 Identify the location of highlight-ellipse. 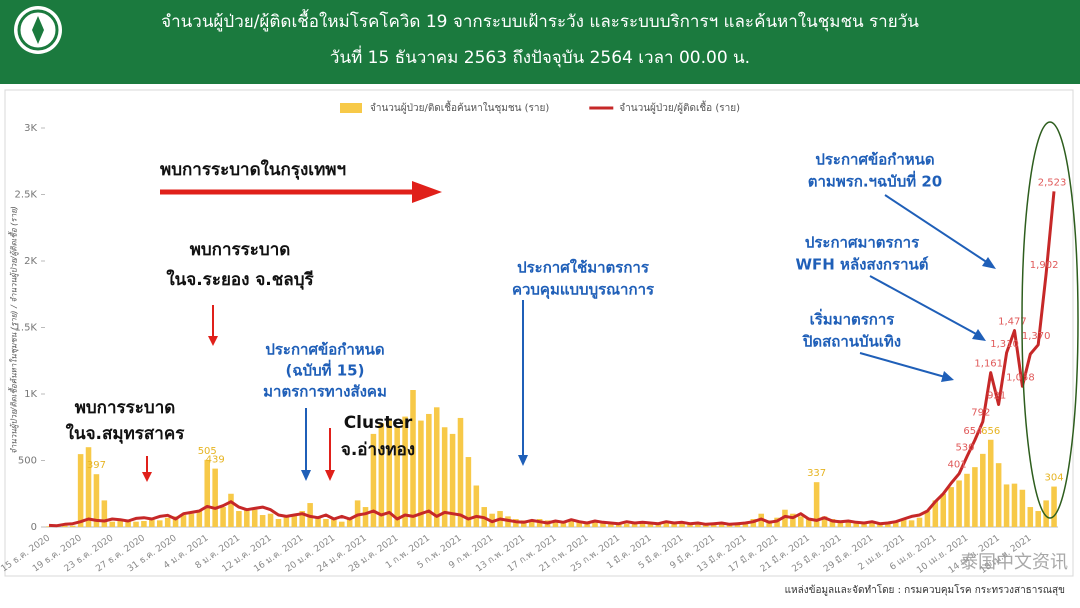
(1050, 320).